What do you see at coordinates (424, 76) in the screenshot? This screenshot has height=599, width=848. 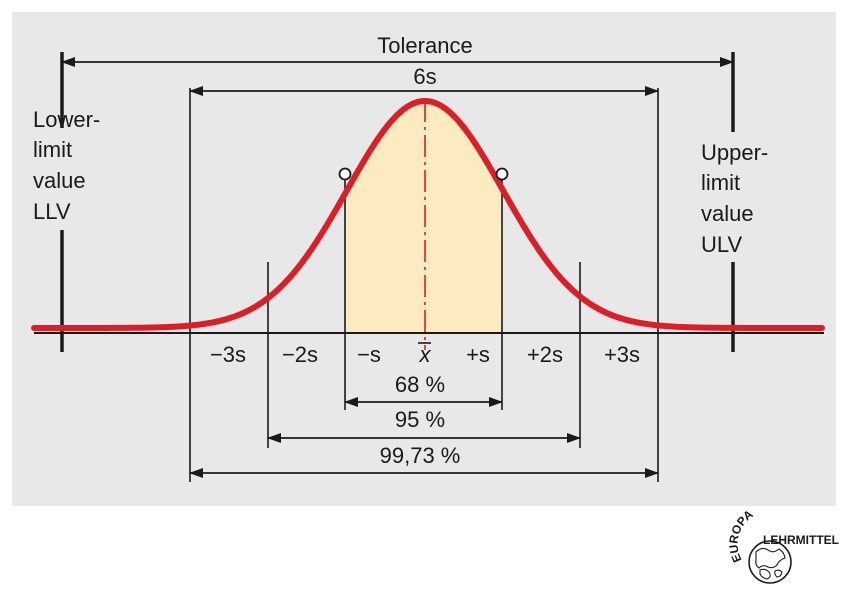 I see `six-s-label: 6s` at bounding box center [424, 76].